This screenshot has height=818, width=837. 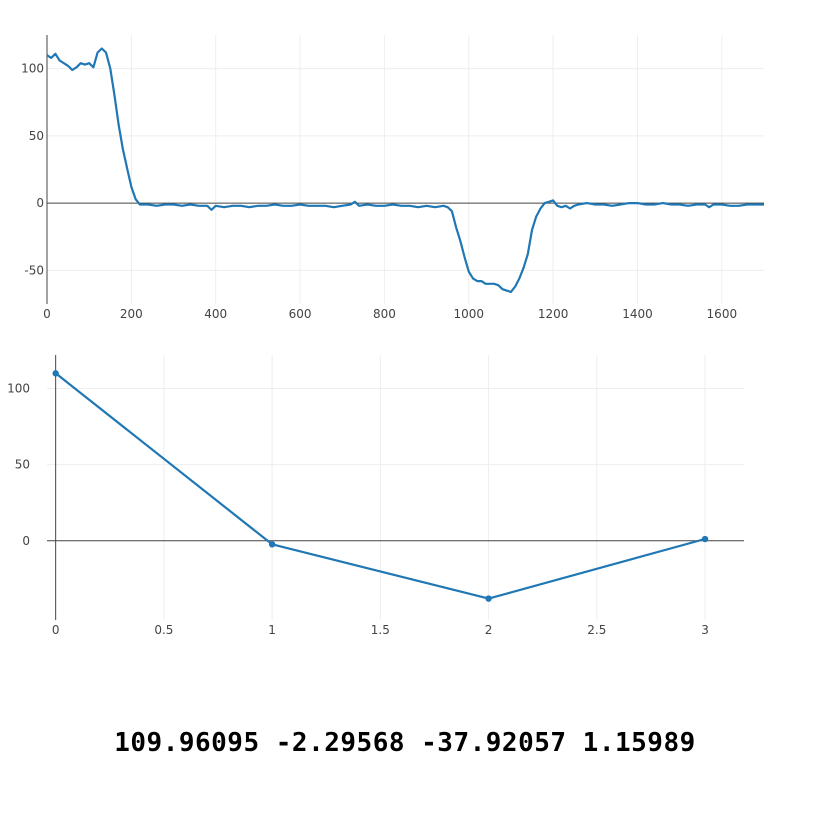 I want to click on x-tick-label: 3, so click(x=705, y=630).